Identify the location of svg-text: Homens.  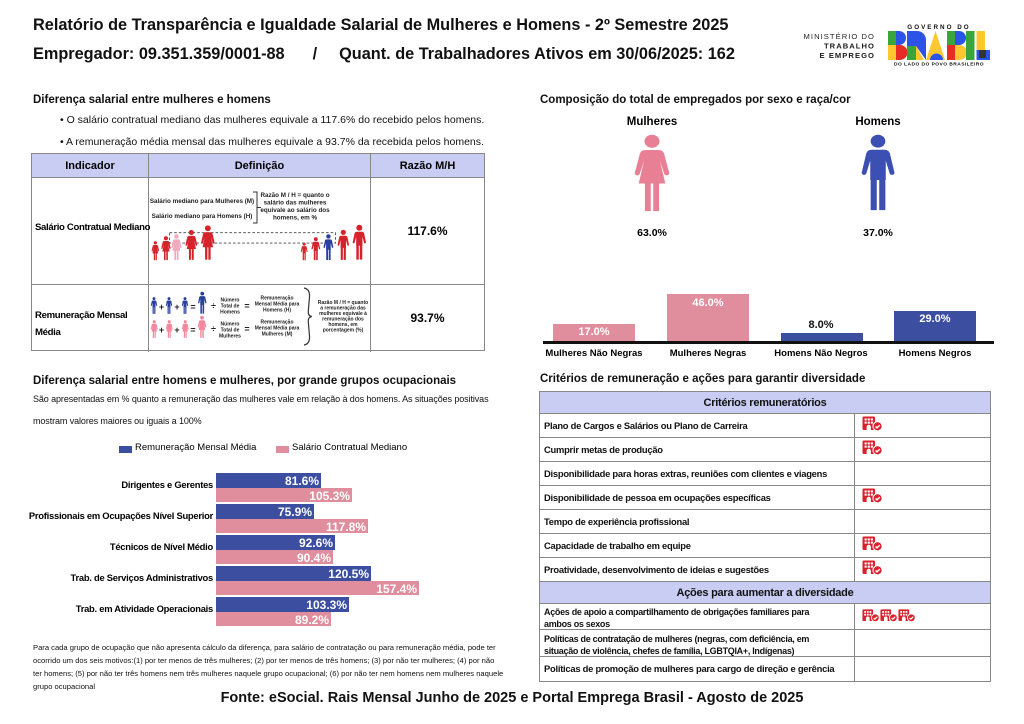
(230, 313).